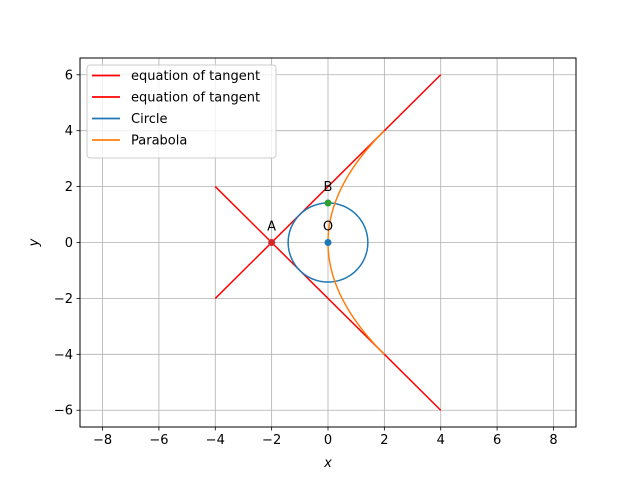  What do you see at coordinates (441, 440) in the screenshot?
I see `x-tick-label: 4` at bounding box center [441, 440].